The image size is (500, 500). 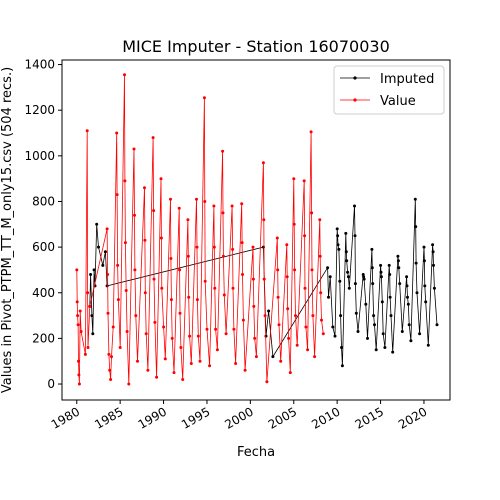 What do you see at coordinates (369, 417) in the screenshot?
I see `x-tick-label: 2015` at bounding box center [369, 417].